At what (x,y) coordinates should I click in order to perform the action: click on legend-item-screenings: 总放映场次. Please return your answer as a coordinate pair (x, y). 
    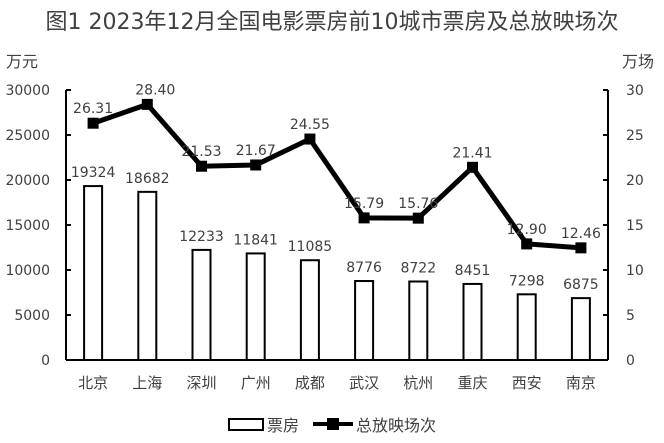
    Looking at the image, I should click on (374, 424).